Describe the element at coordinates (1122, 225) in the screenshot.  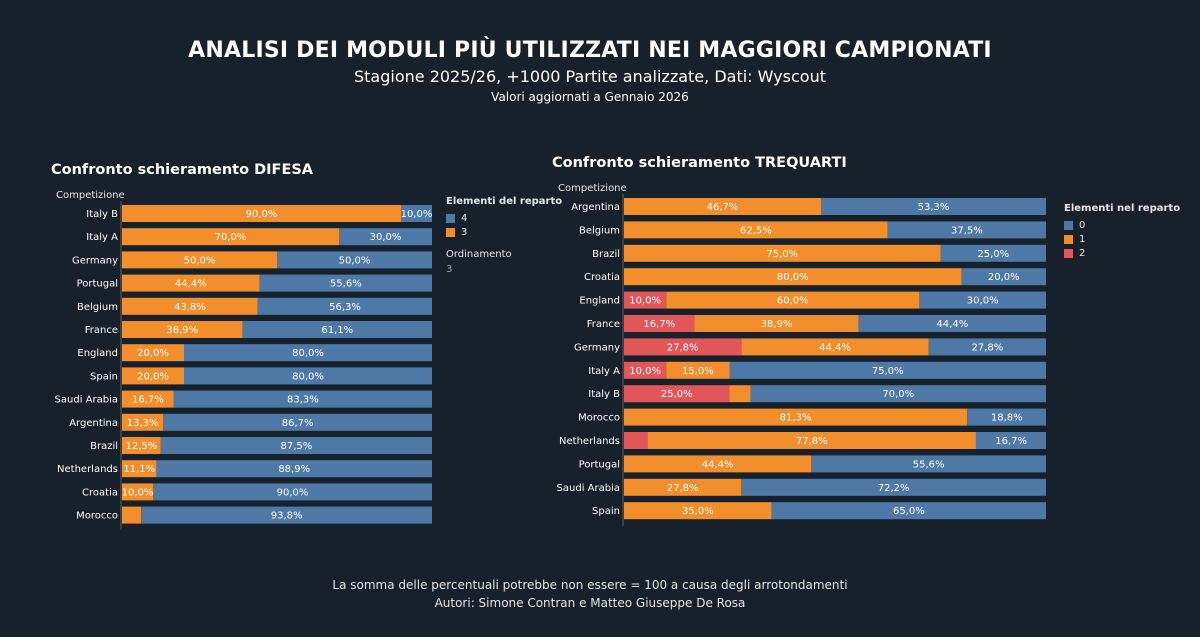
I see `trequarti-legend-item: 0` at that location.